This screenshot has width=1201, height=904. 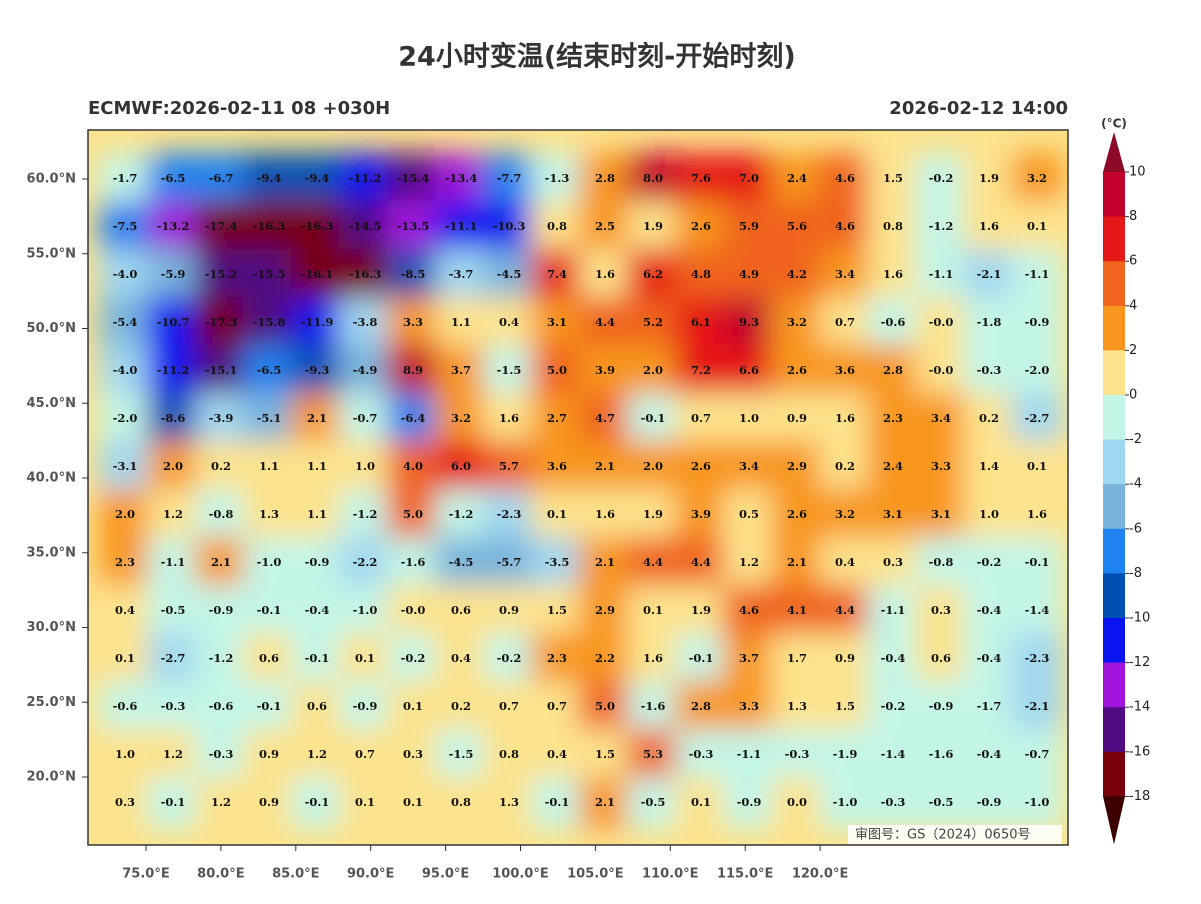 I want to click on grid-value: -1.4, so click(x=893, y=754).